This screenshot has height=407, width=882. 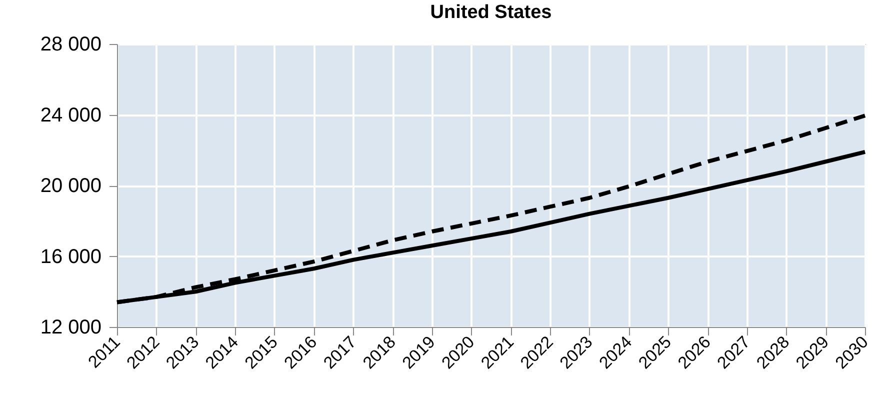 What do you see at coordinates (71, 327) in the screenshot?
I see `y-tick-label: 12 000` at bounding box center [71, 327].